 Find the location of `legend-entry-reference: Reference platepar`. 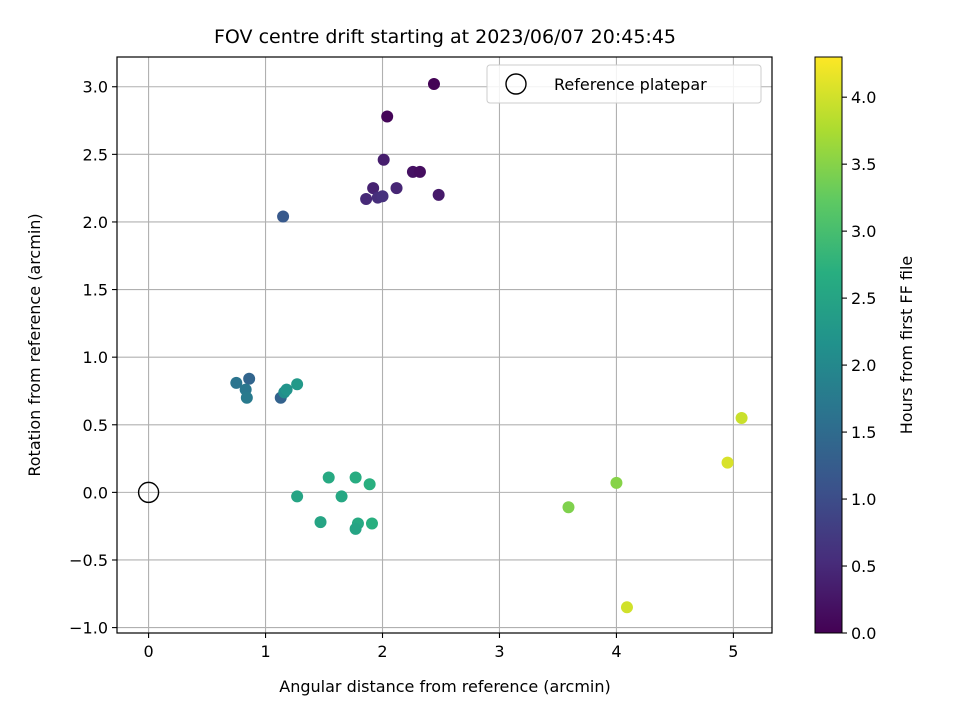

legend-entry-reference: Reference platepar is located at coordinates (630, 84).